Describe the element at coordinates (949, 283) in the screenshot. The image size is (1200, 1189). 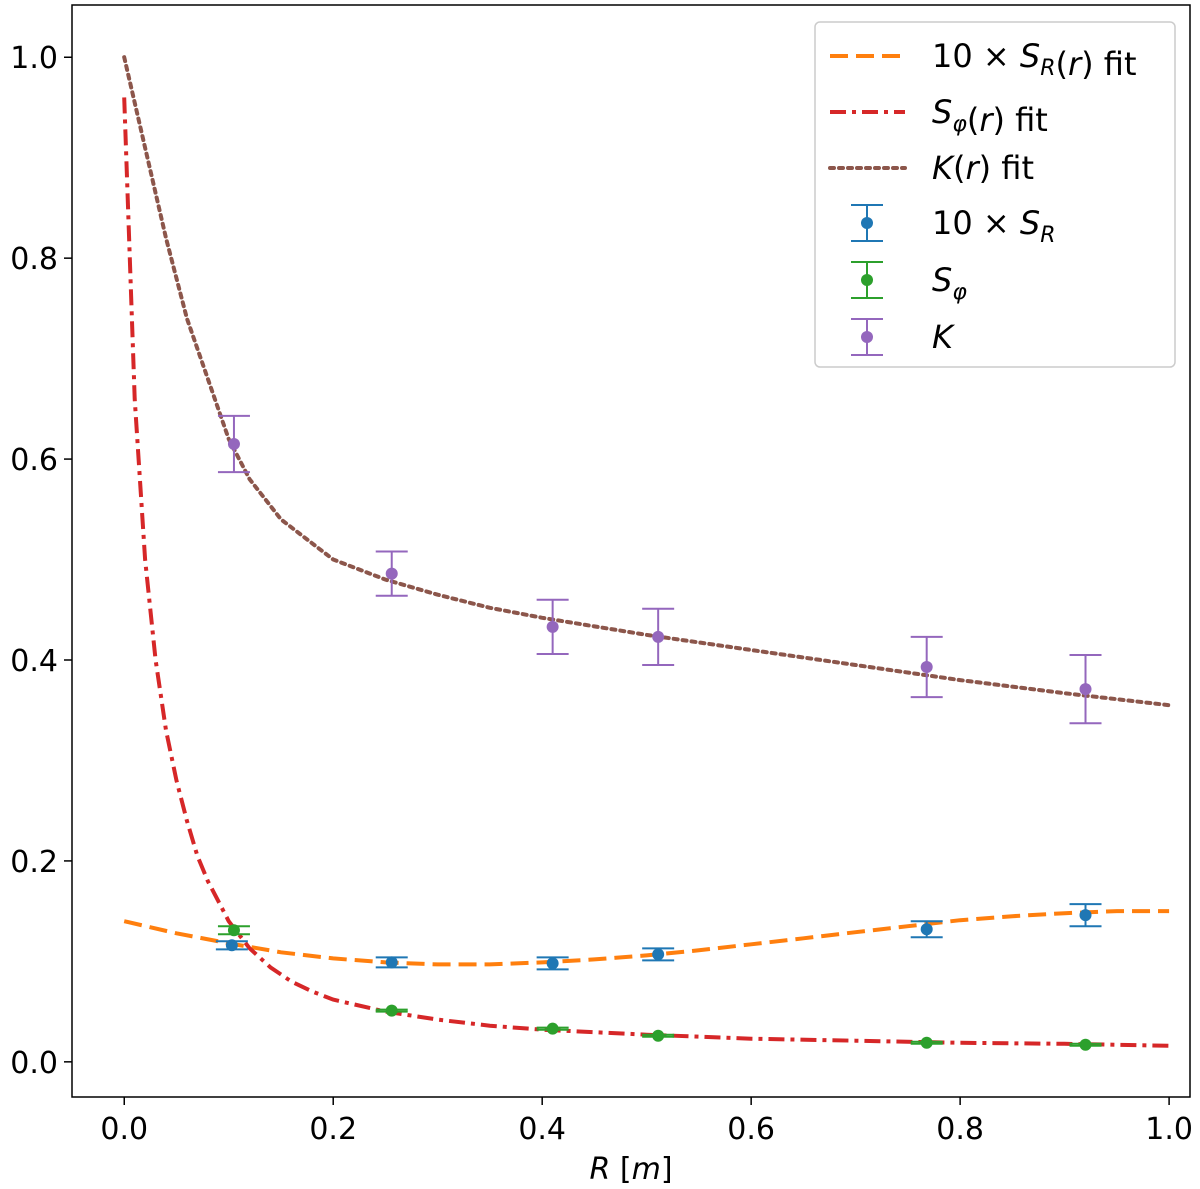
I see `legend-label: Sφ` at that location.